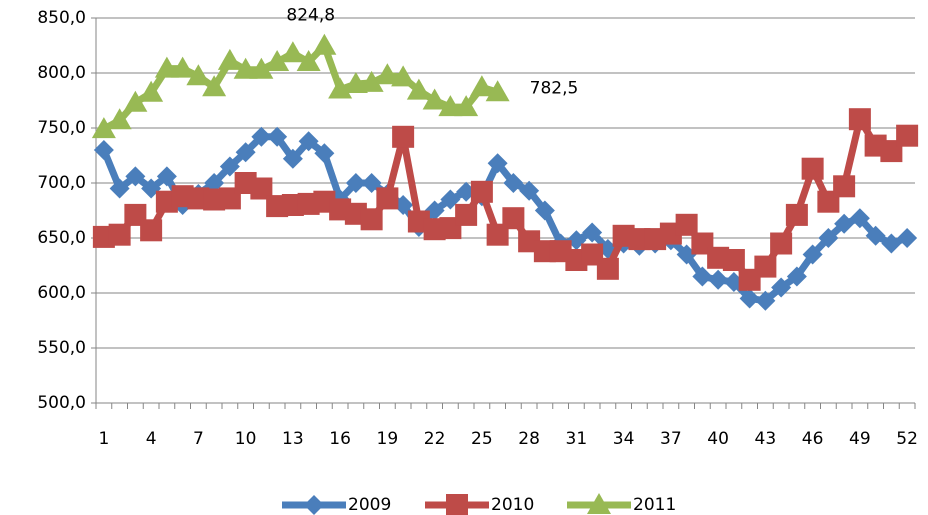 Image resolution: width=928 pixels, height=515 pixels. What do you see at coordinates (654, 505) in the screenshot?
I see `legend-label: 2011` at bounding box center [654, 505].